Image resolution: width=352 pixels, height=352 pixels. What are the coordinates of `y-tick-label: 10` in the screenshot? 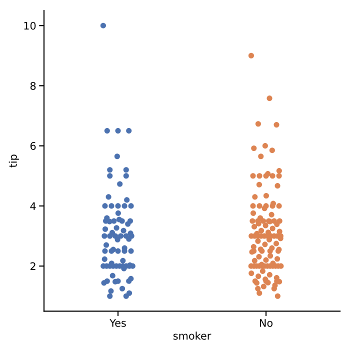 It's located at (30, 26).